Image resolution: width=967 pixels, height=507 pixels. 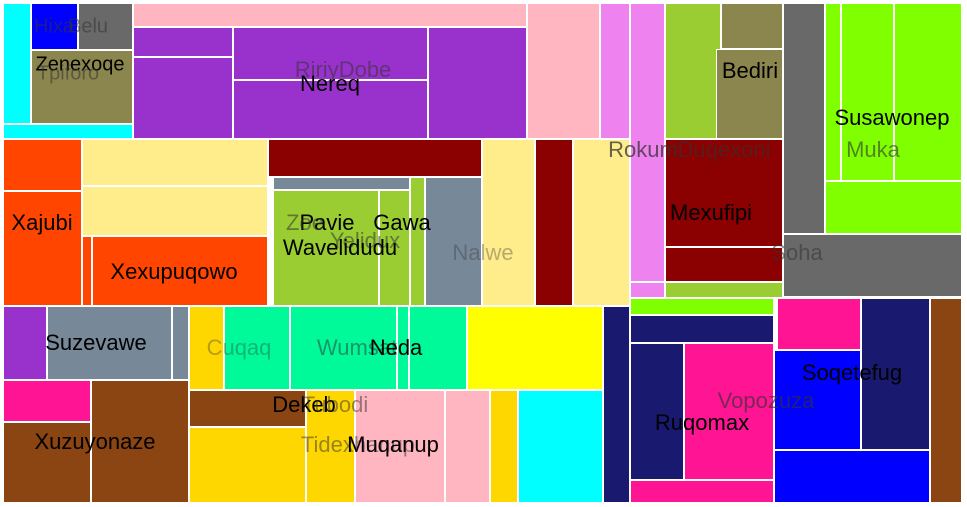 What do you see at coordinates (47, 462) in the screenshot?
I see `treemap-tile-xuzuyonaze-a` at bounding box center [47, 462].